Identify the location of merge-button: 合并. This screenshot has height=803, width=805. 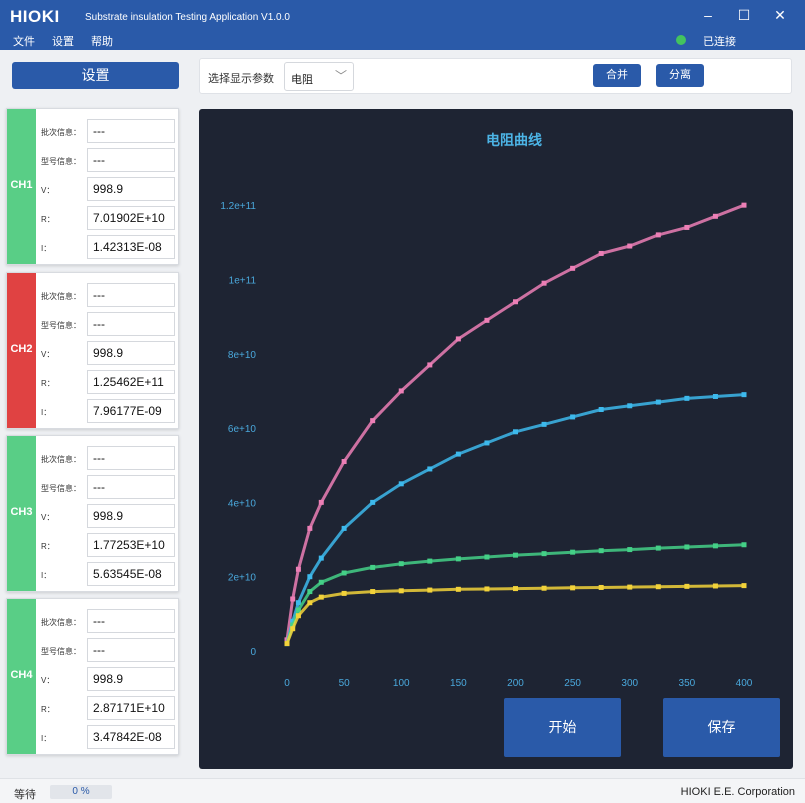
(617, 75).